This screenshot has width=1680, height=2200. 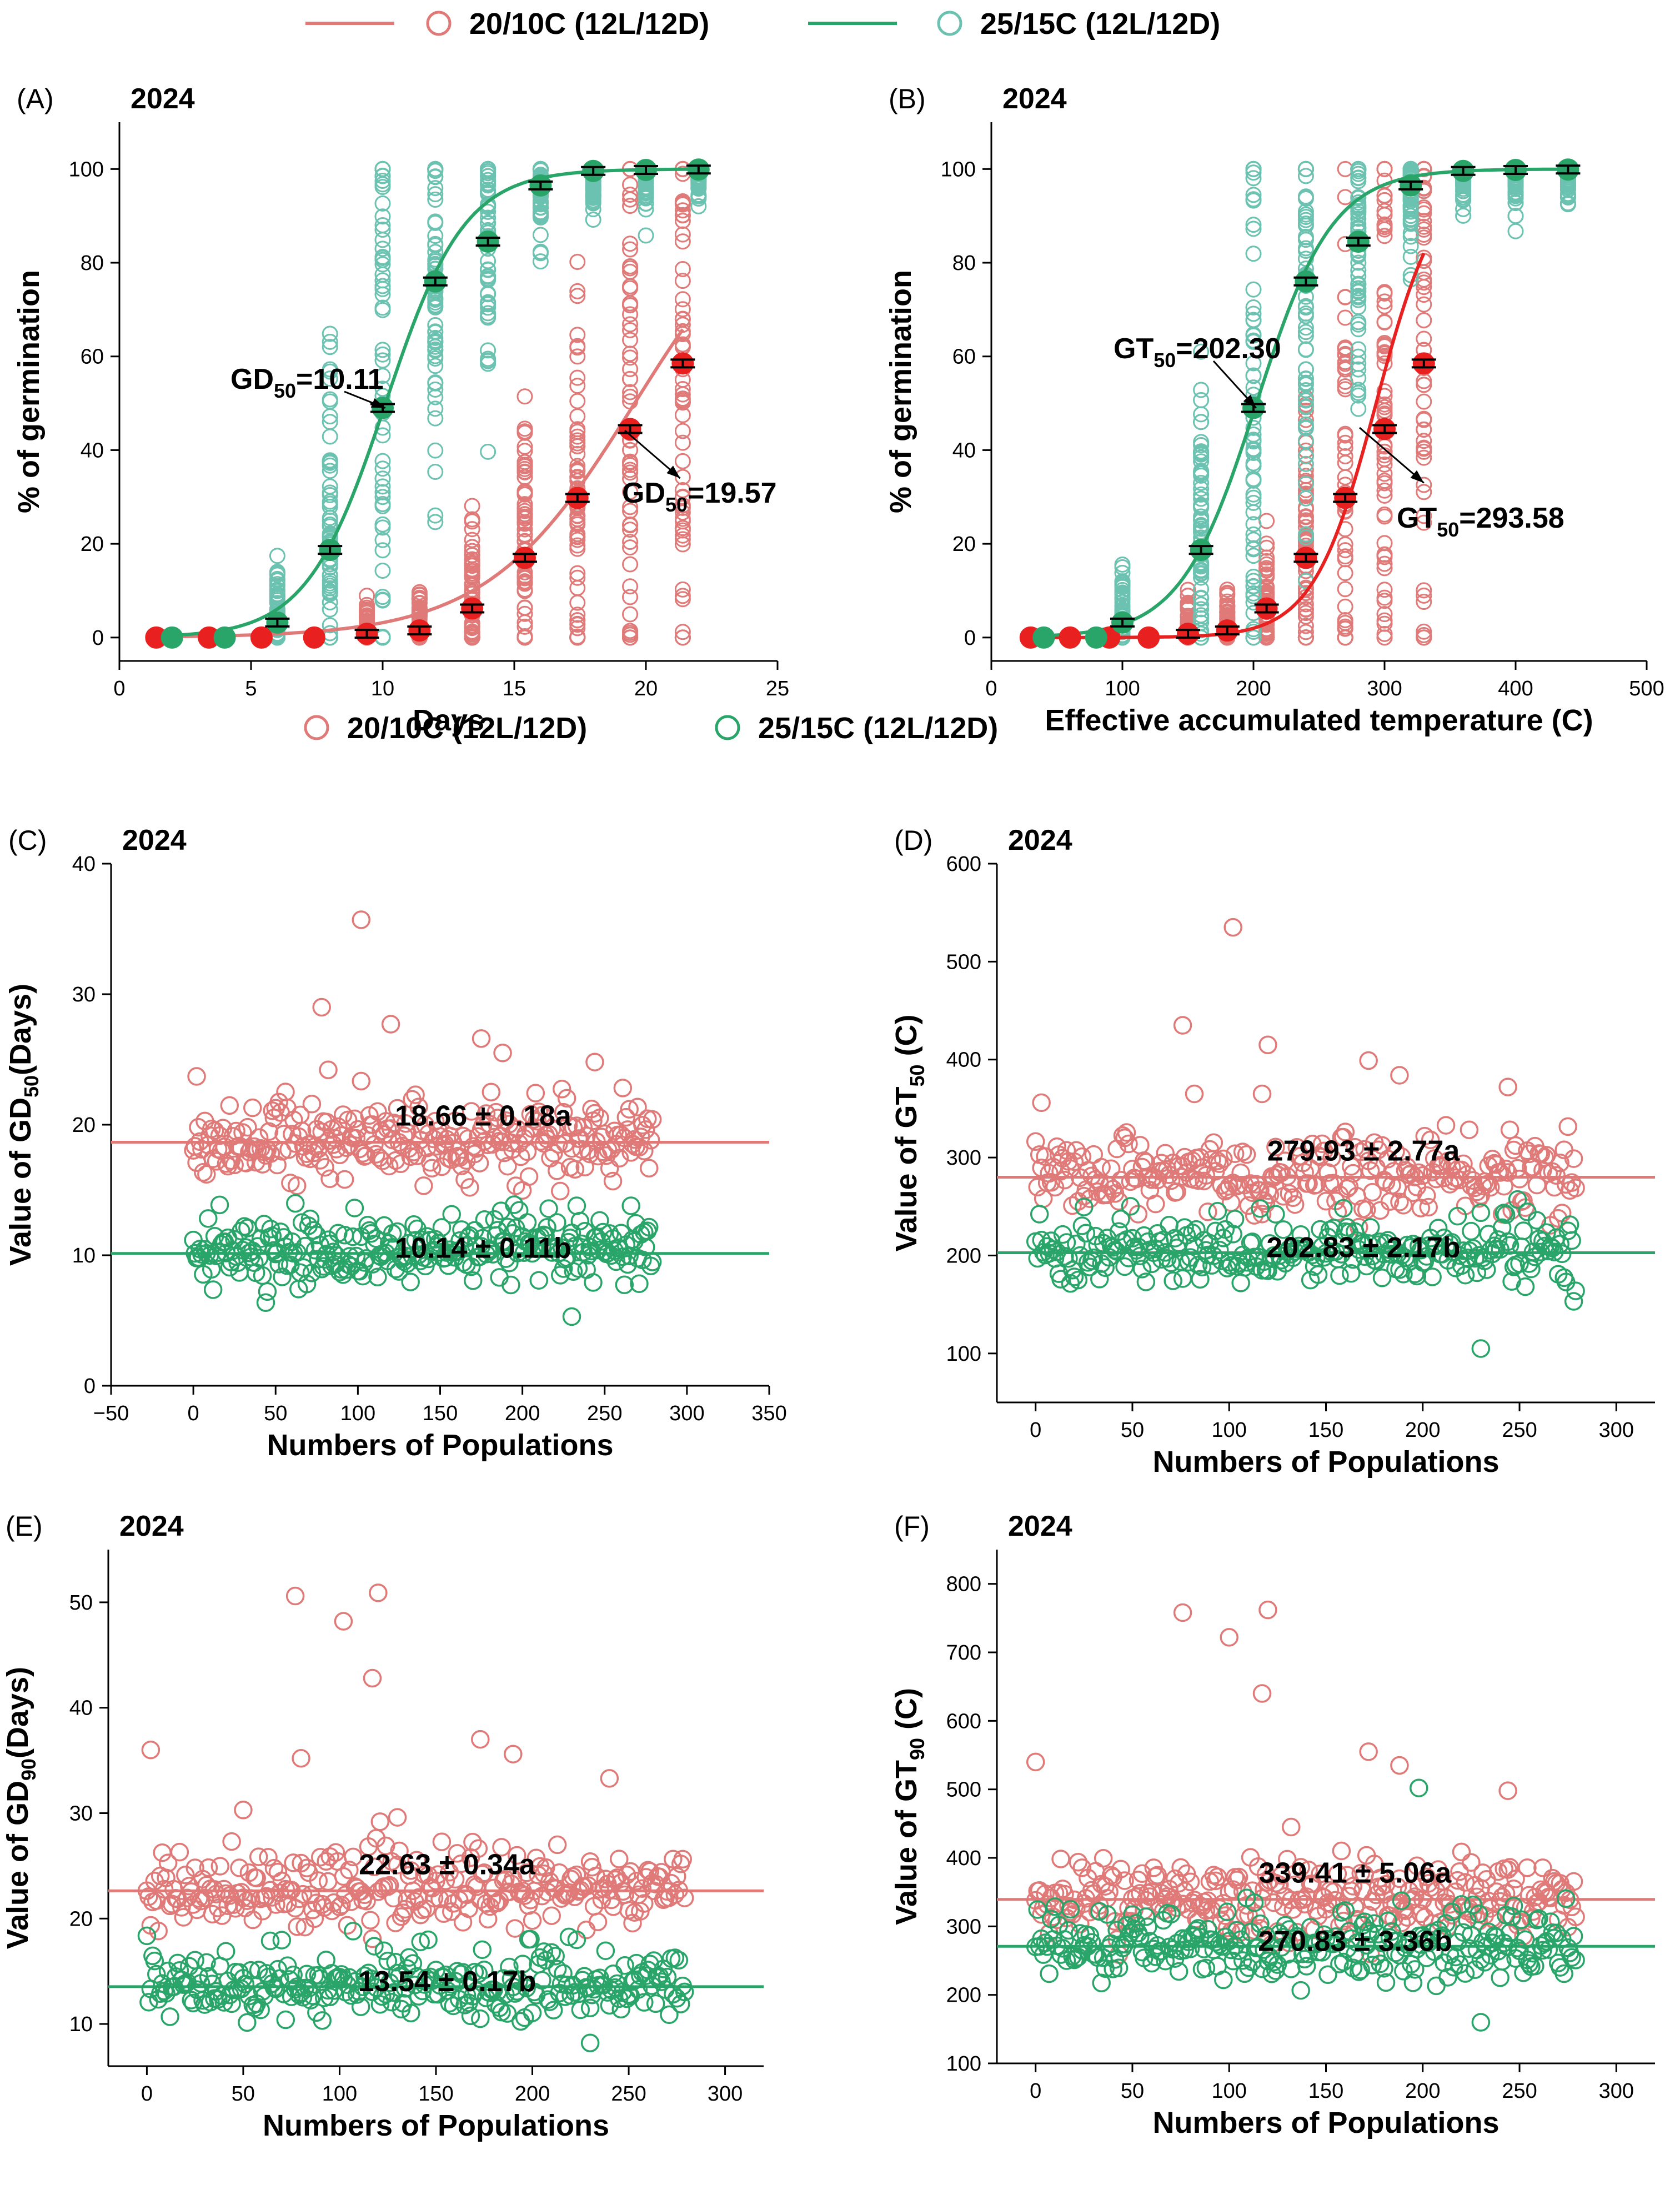 I want to click on legend-label-cool: 20/10C (12L/12D), so click(x=589, y=24).